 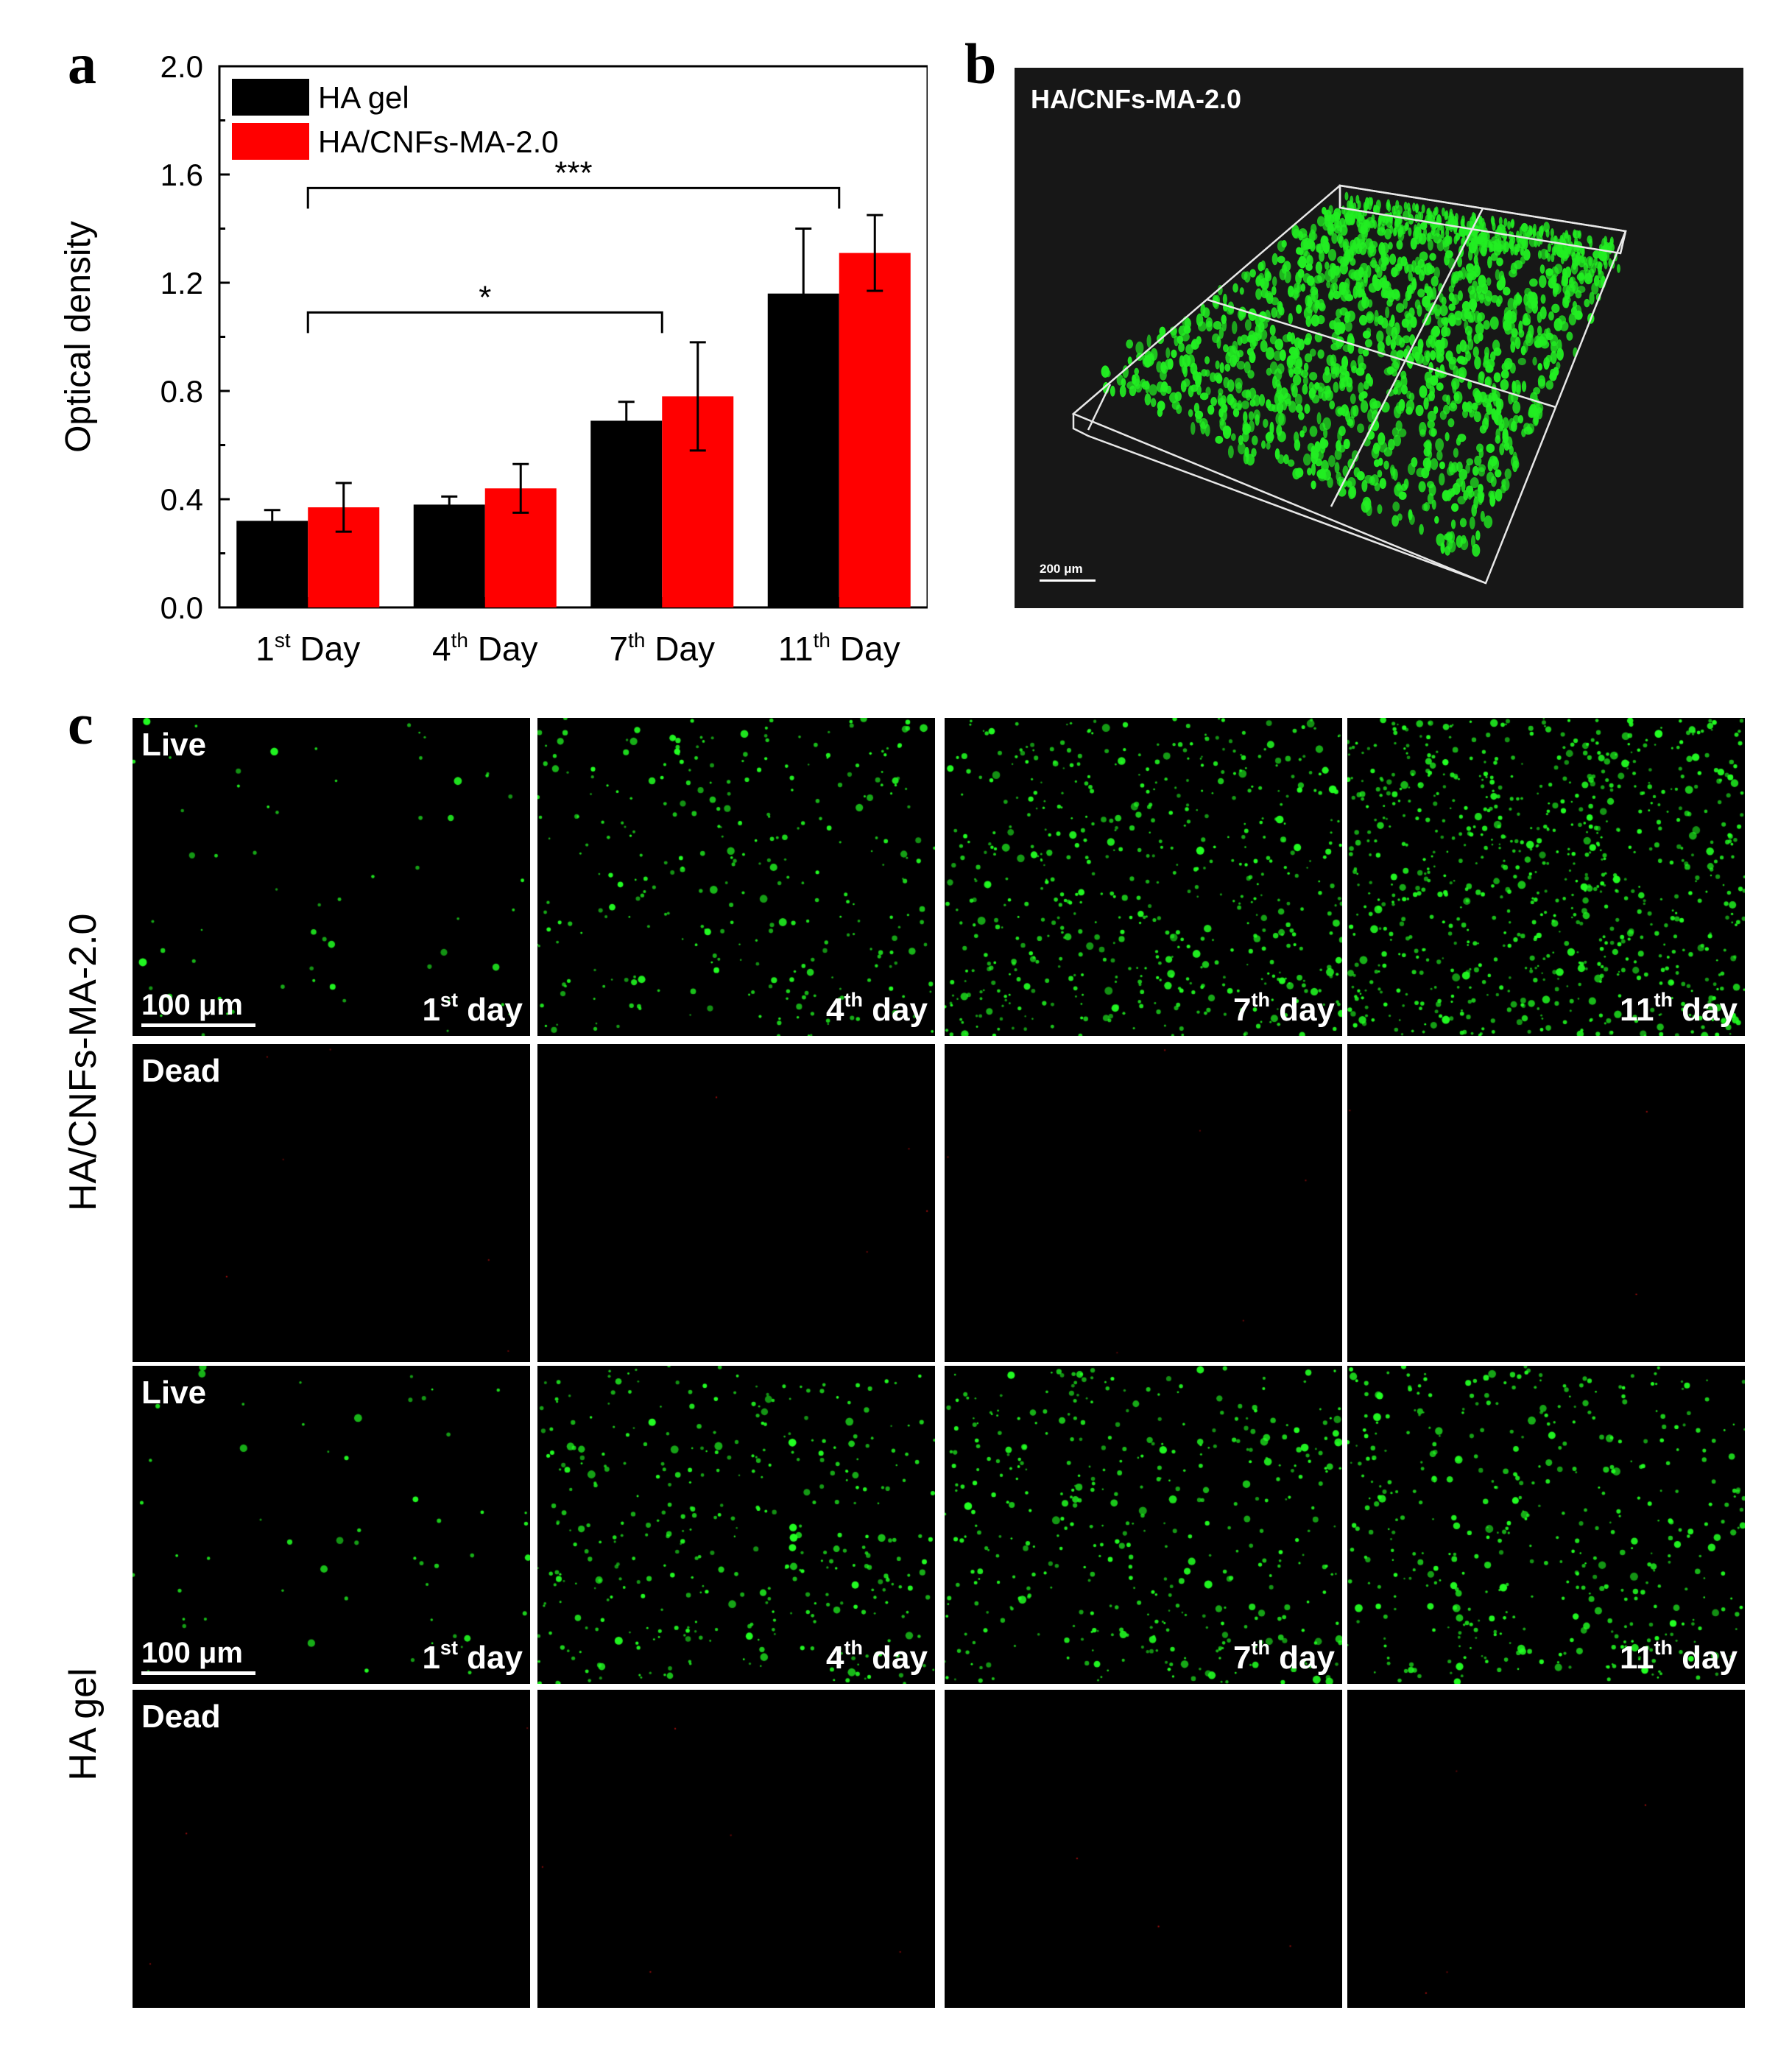 I want to click on live-image-ha-cnfs-day-11: 11th day, so click(x=1546, y=877).